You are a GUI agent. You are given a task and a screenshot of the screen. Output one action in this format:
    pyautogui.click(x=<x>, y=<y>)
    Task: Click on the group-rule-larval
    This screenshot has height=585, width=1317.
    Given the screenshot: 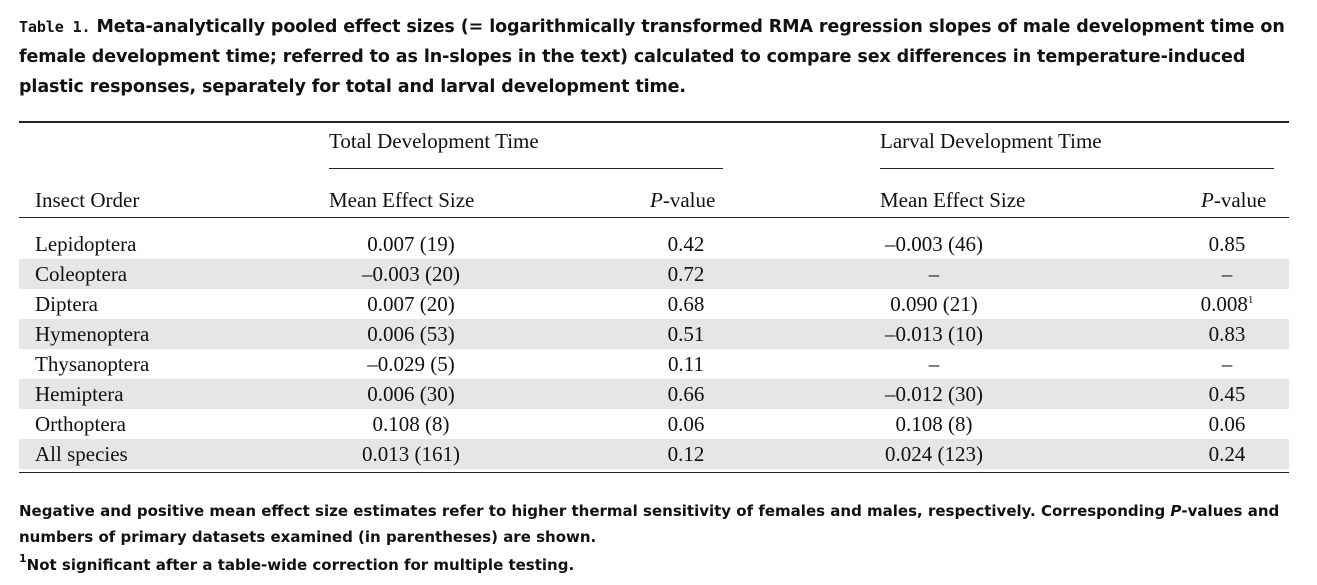 What is the action you would take?
    pyautogui.click(x=1077, y=168)
    